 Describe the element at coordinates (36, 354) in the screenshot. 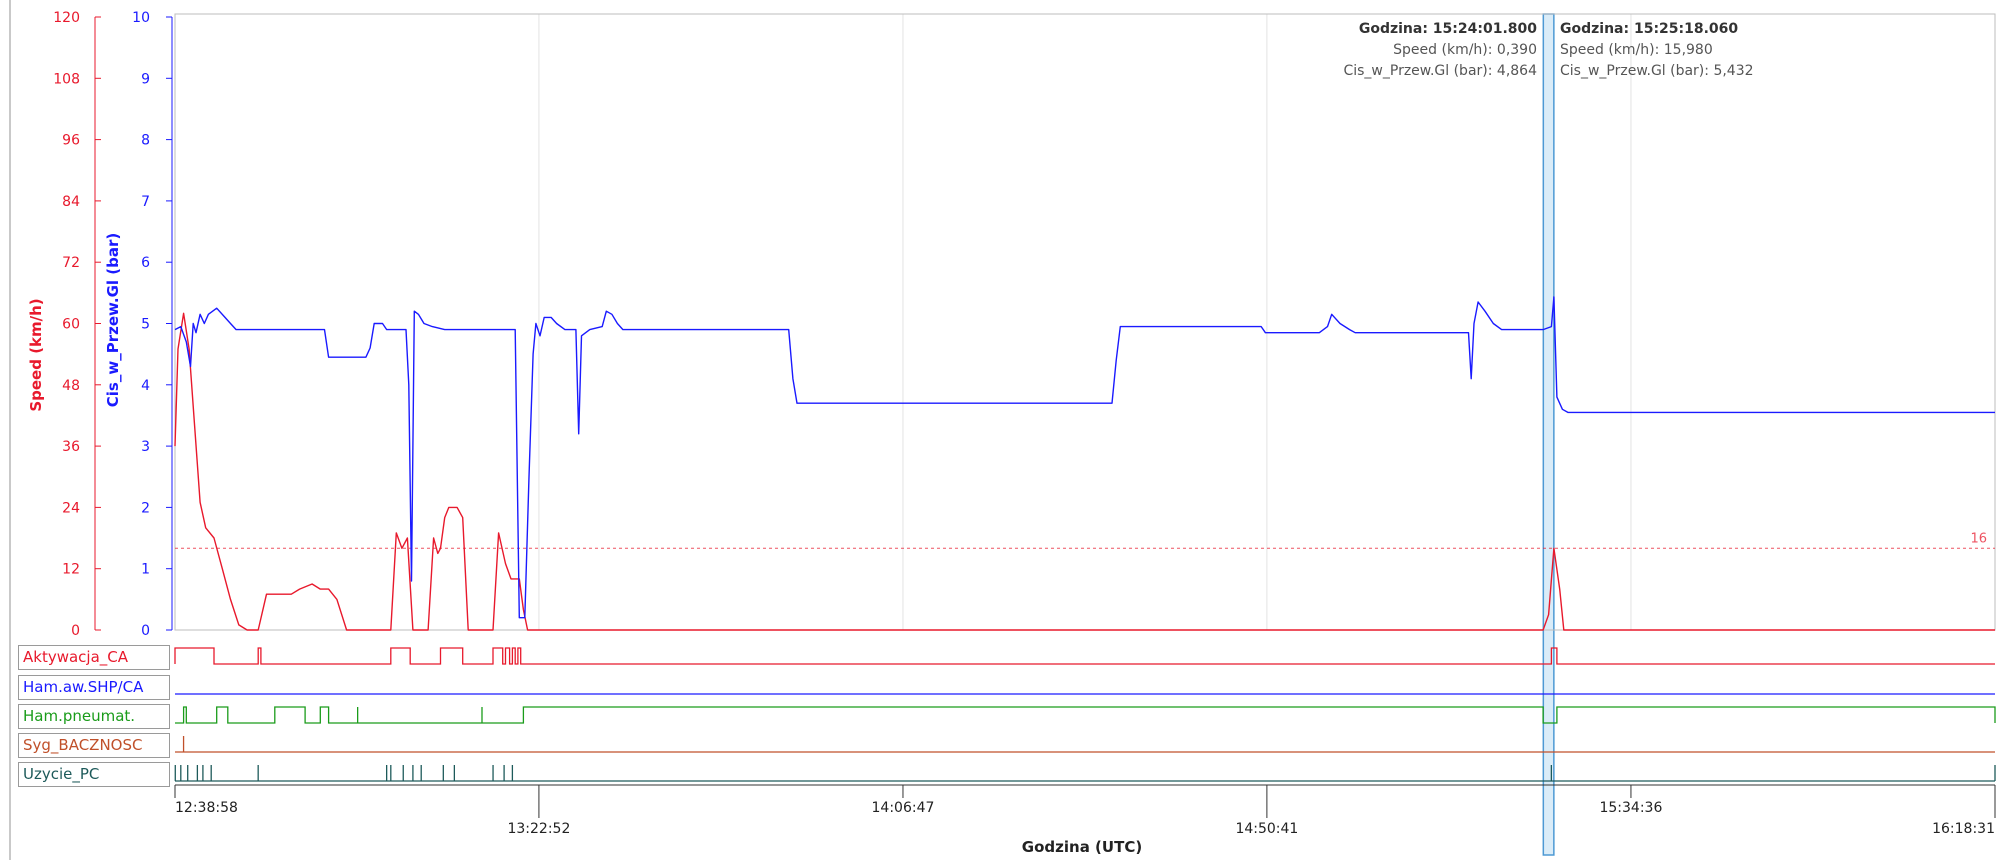

I see `speed-axis-title: Speed (km/h)` at that location.